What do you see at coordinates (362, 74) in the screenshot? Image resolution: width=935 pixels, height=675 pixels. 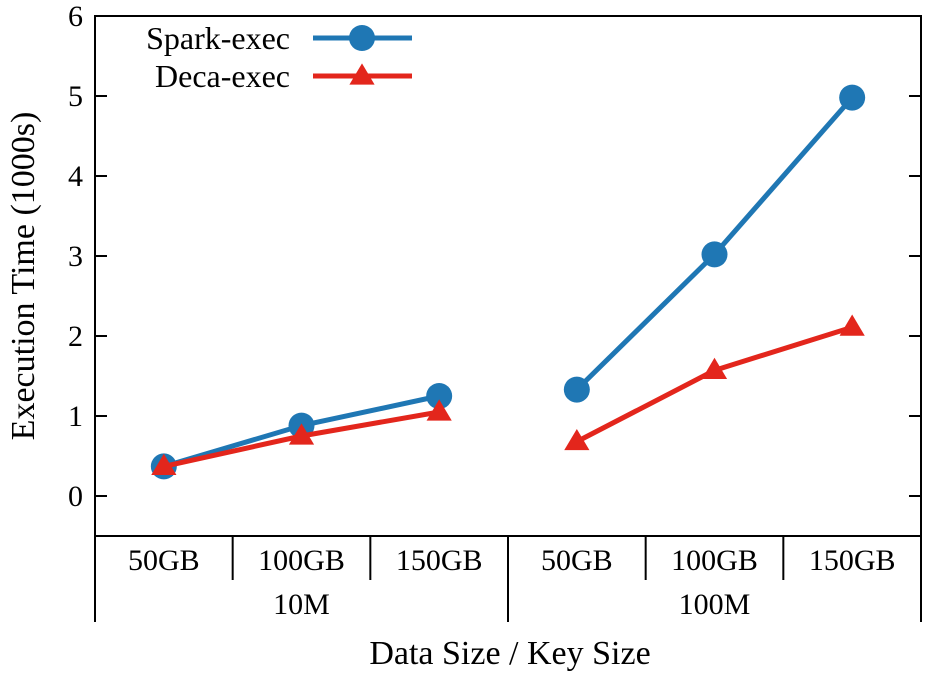 I see `legend-marker-deca-exec` at bounding box center [362, 74].